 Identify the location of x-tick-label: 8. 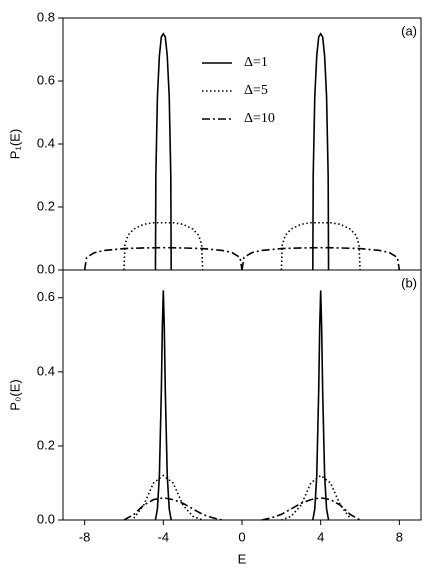
(399, 536).